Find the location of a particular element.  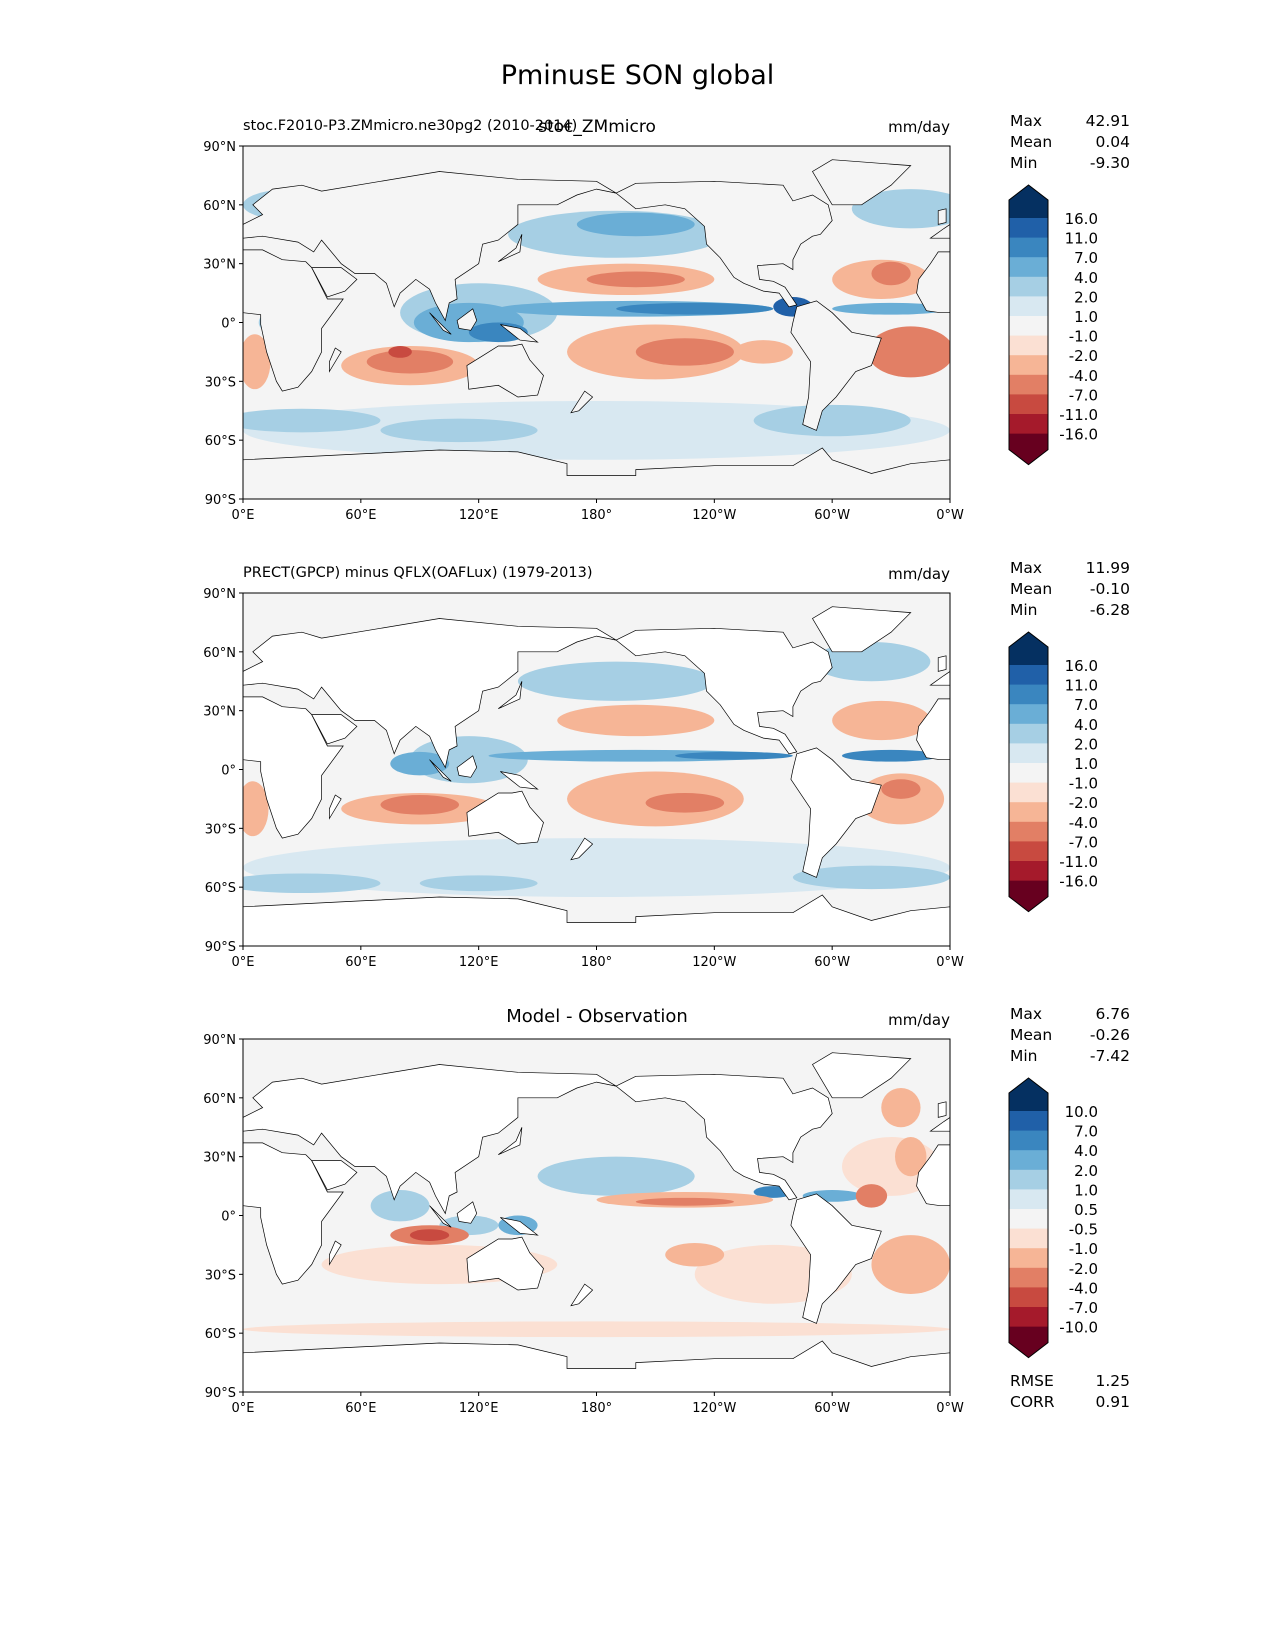

coastline-newzealand is located at coordinates (582, 849).